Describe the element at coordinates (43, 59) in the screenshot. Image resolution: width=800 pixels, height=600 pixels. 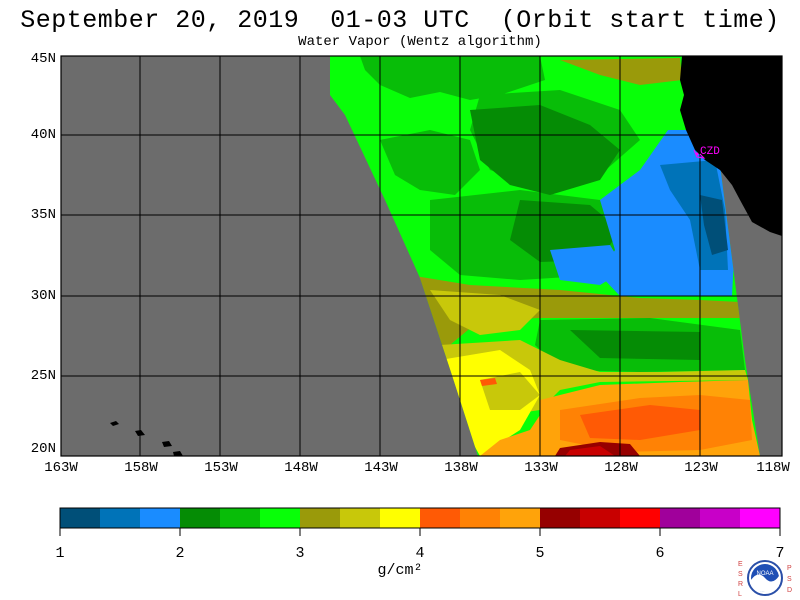
I see `lat-label: 45N` at that location.